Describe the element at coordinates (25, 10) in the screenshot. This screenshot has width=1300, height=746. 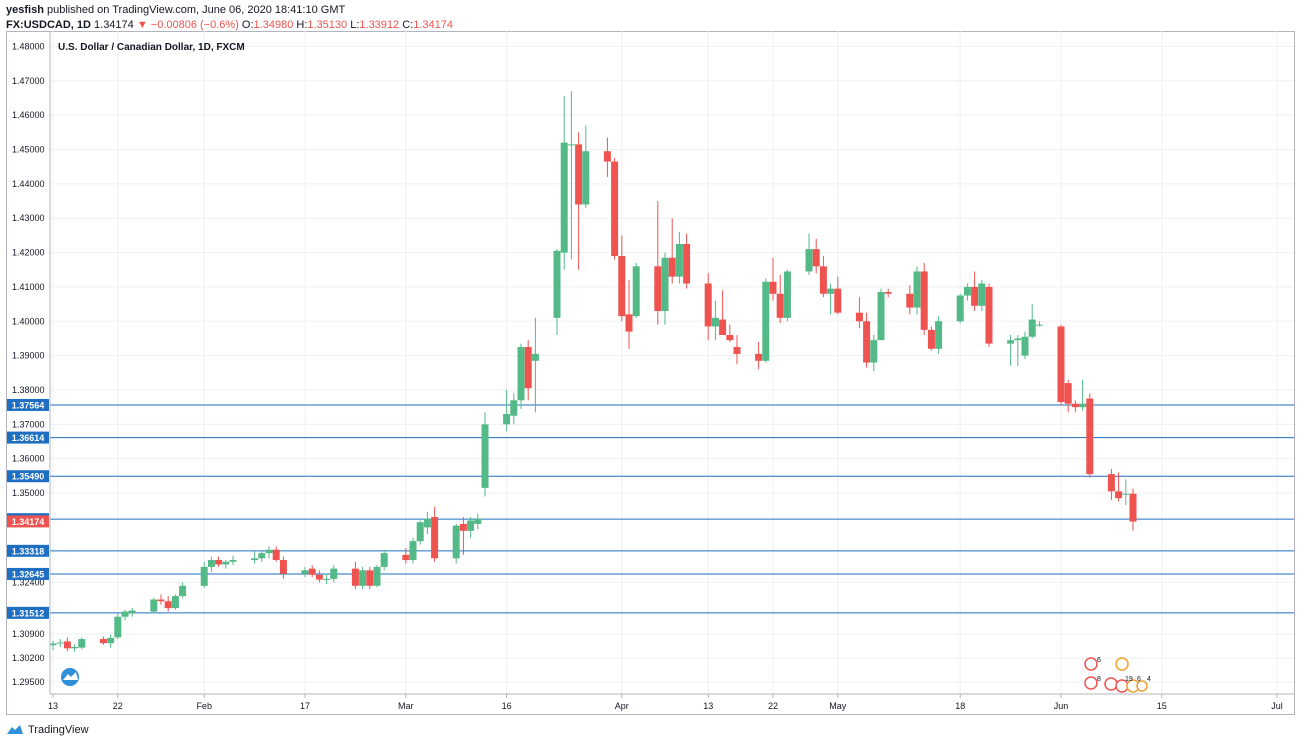
I see `author-name: yesfish` at that location.